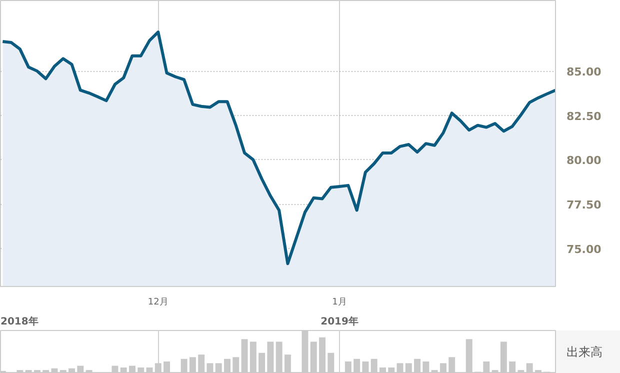 The image size is (620, 373). What do you see at coordinates (584, 249) in the screenshot?
I see `y-tick-label: 75.00` at bounding box center [584, 249].